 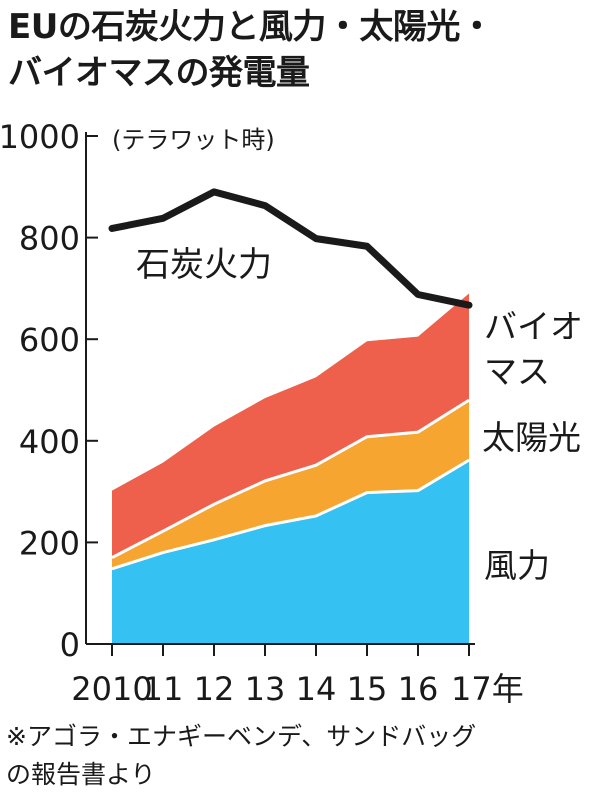 What do you see at coordinates (49, 340) in the screenshot?
I see `y-tick-label-3: 600` at bounding box center [49, 340].